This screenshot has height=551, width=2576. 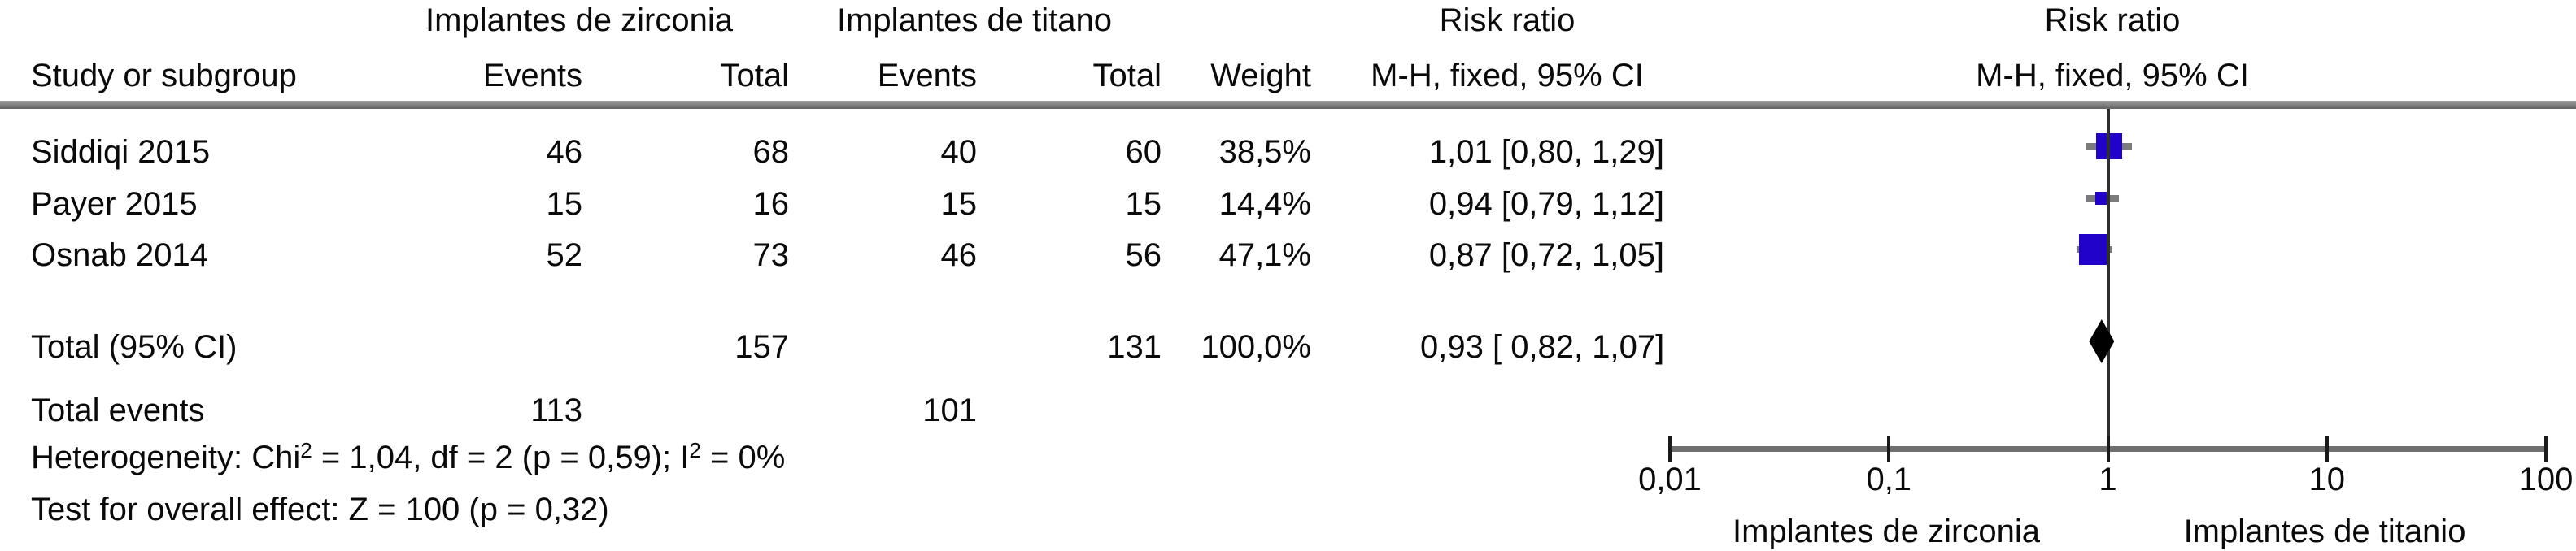 What do you see at coordinates (761, 347) in the screenshot?
I see `total-zirconia-n: 157` at bounding box center [761, 347].